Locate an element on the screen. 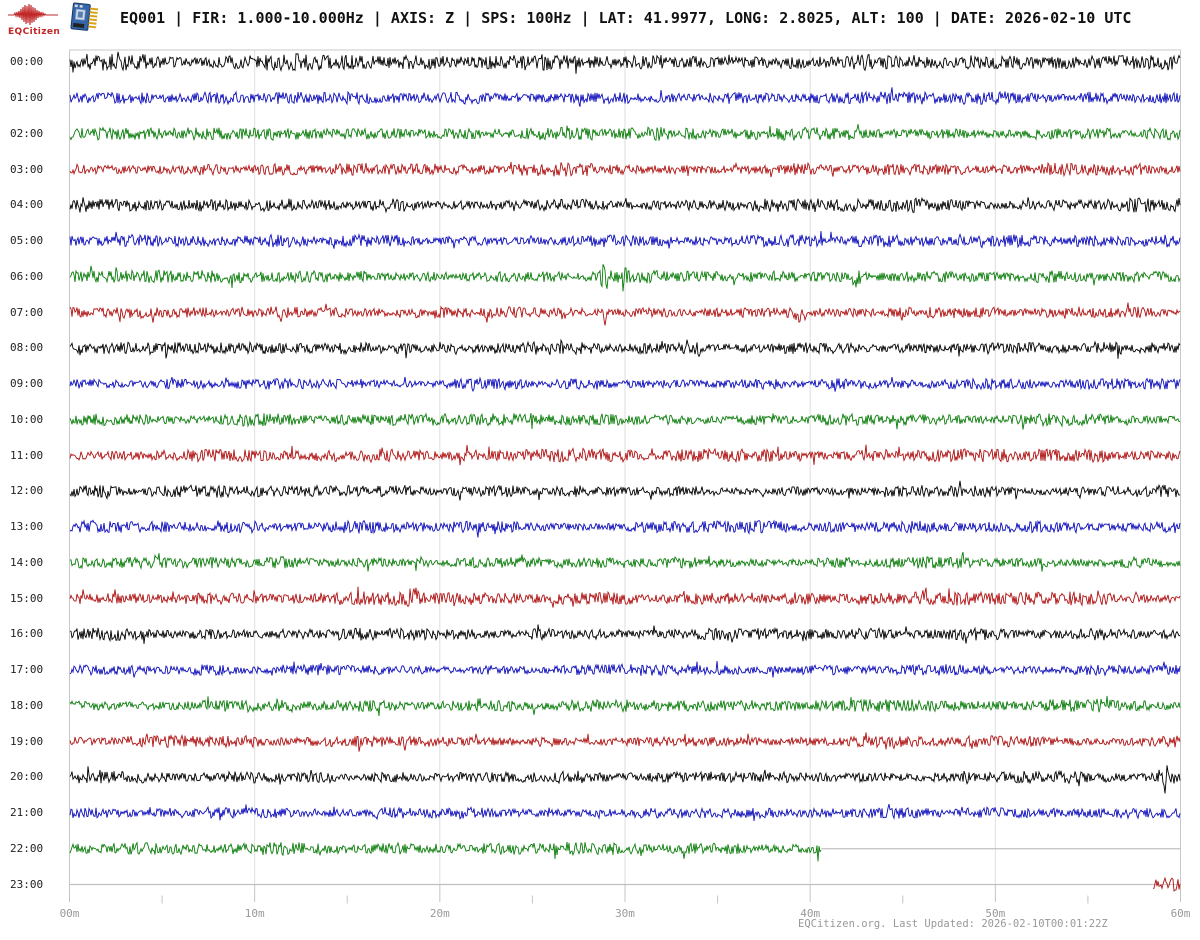 This screenshot has width=1200, height=940. row-time-label: 08:00 is located at coordinates (27, 348).